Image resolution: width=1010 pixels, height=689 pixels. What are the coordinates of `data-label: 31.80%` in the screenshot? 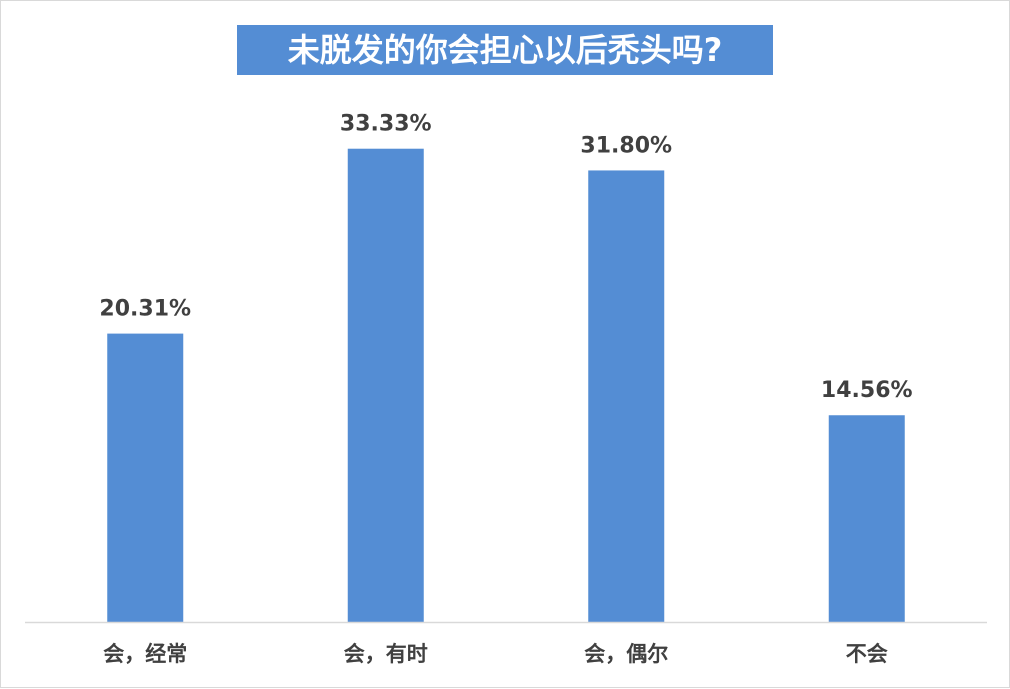 It's located at (626, 145).